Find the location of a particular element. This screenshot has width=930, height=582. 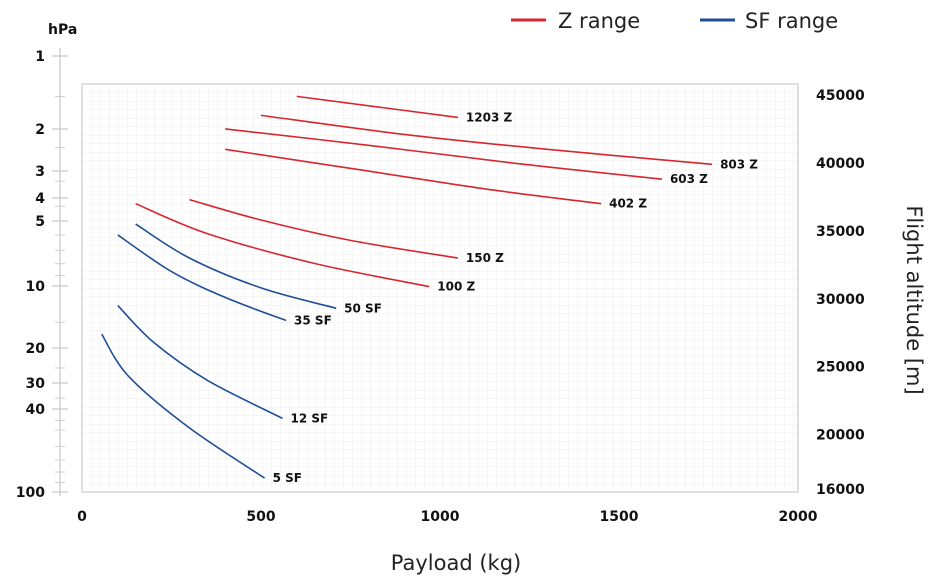

legend: Z range SF range is located at coordinates (674, 21).